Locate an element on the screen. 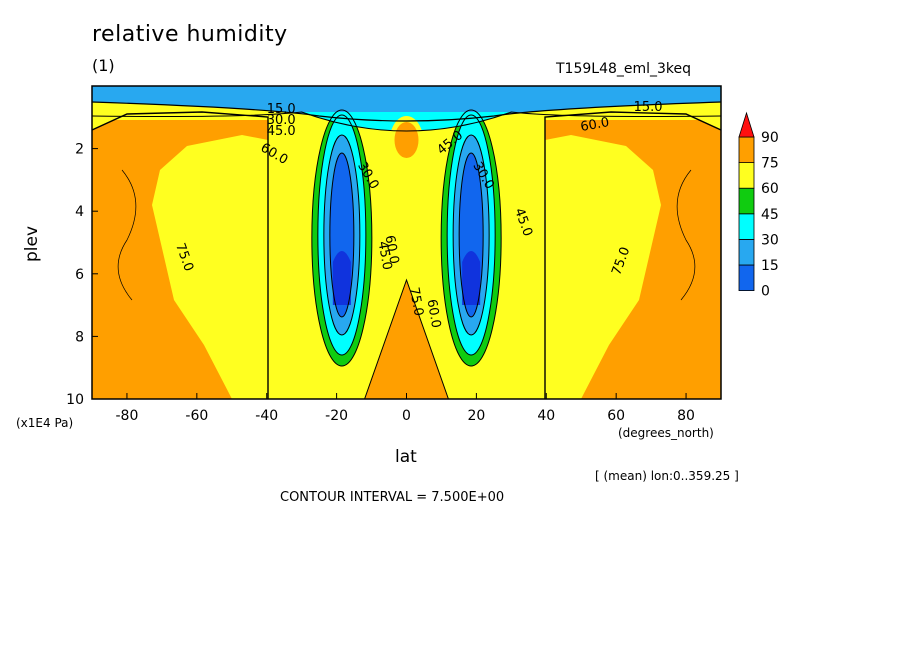 The width and height of the screenshot is (904, 654). y-tick-label: 6 is located at coordinates (79, 275).